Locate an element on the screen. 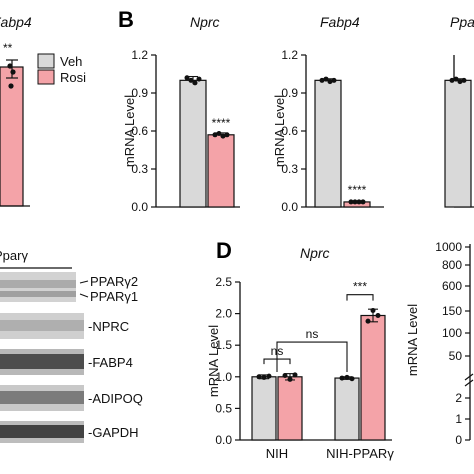 Image resolution: width=474 pixels, height=474 pixels. panel-a-title: Fabp4 is located at coordinates (16, 22).